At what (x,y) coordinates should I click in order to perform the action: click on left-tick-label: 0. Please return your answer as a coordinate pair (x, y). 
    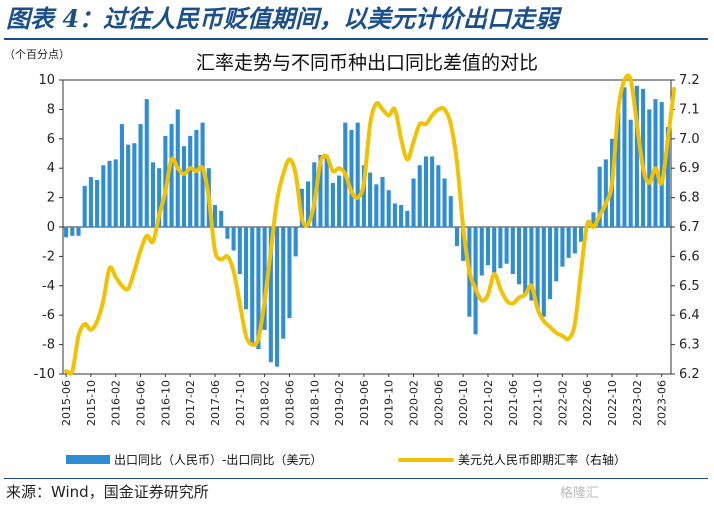
    Looking at the image, I should click on (51, 227).